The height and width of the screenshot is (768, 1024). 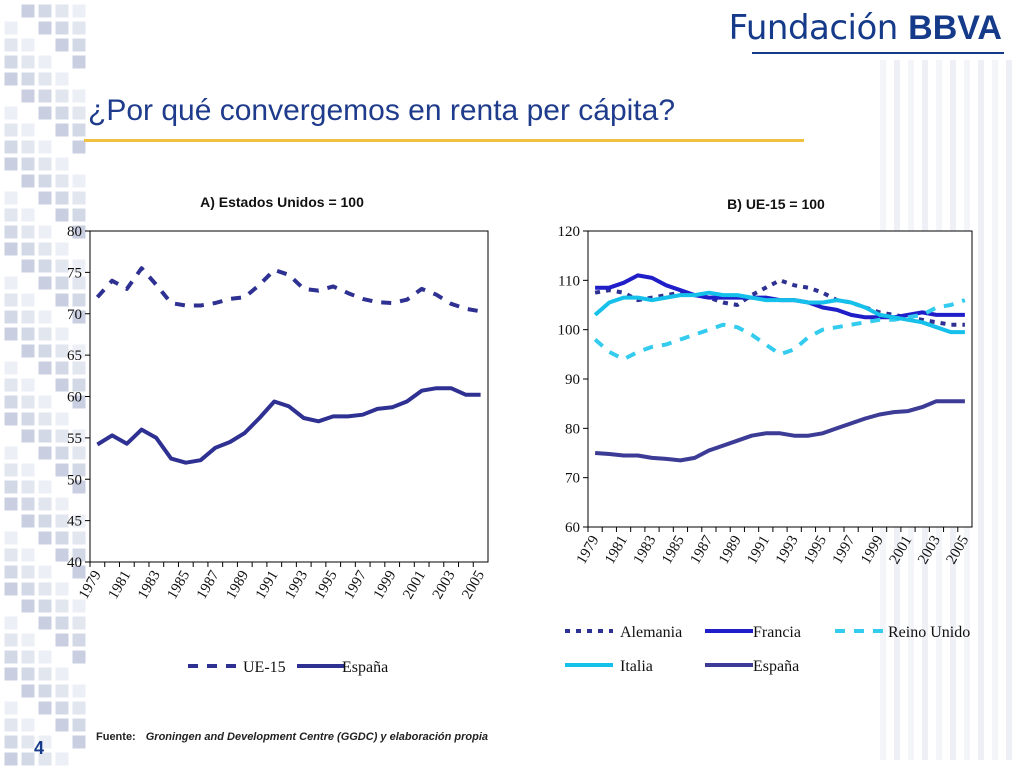 I want to click on chart-title: B) UE-15 = 100, so click(x=776, y=204).